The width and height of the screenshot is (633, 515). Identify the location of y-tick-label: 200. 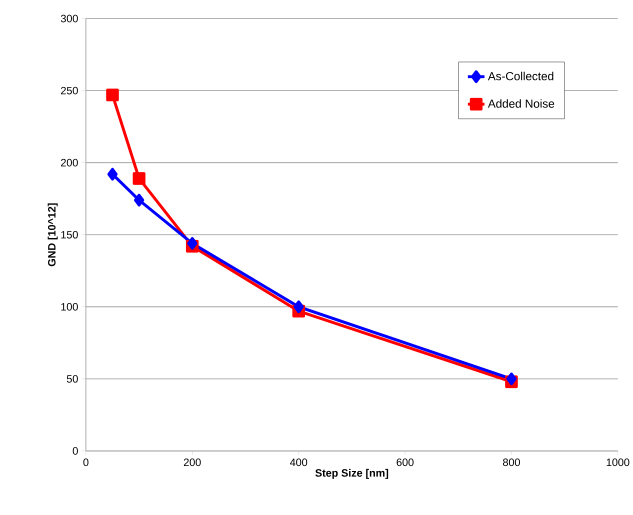
(69, 162).